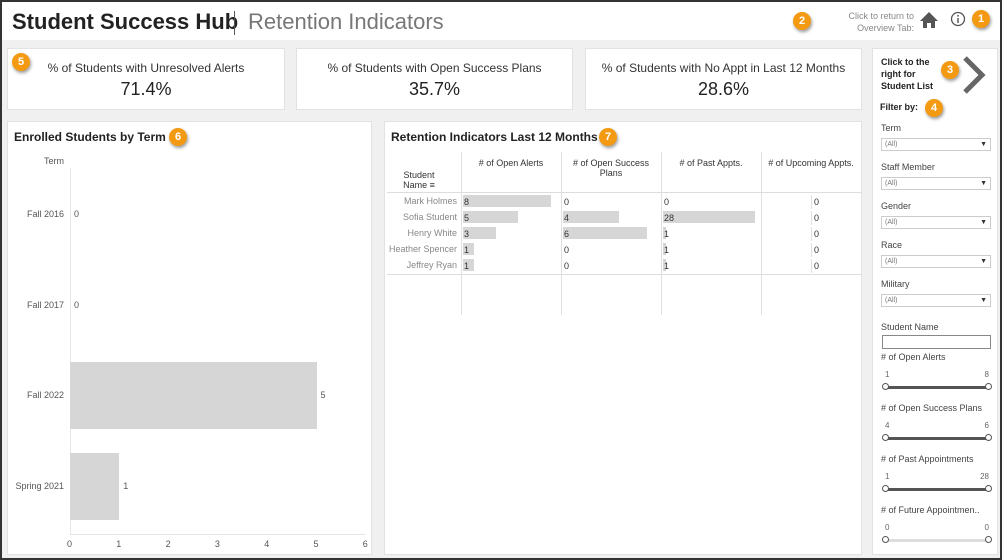 The image size is (1002, 560). I want to click on badge-3: 3, so click(950, 70).